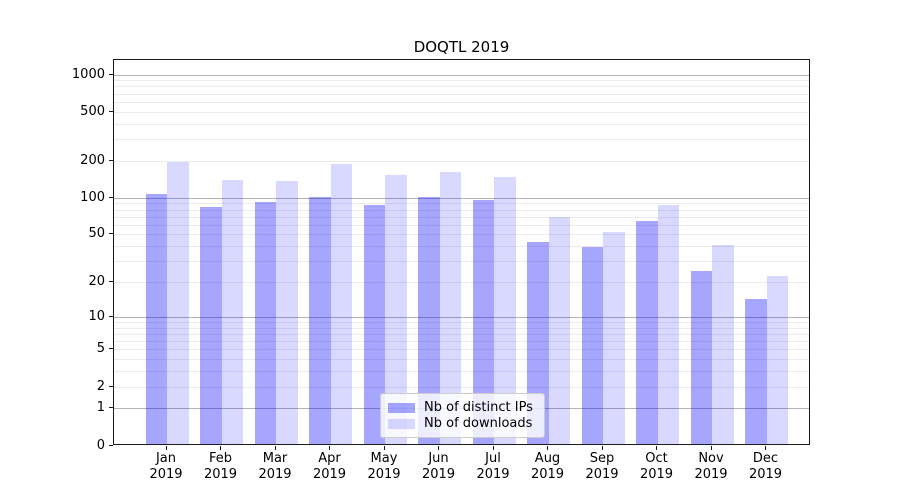  I want to click on y-tick-label-100: 100, so click(92, 197).